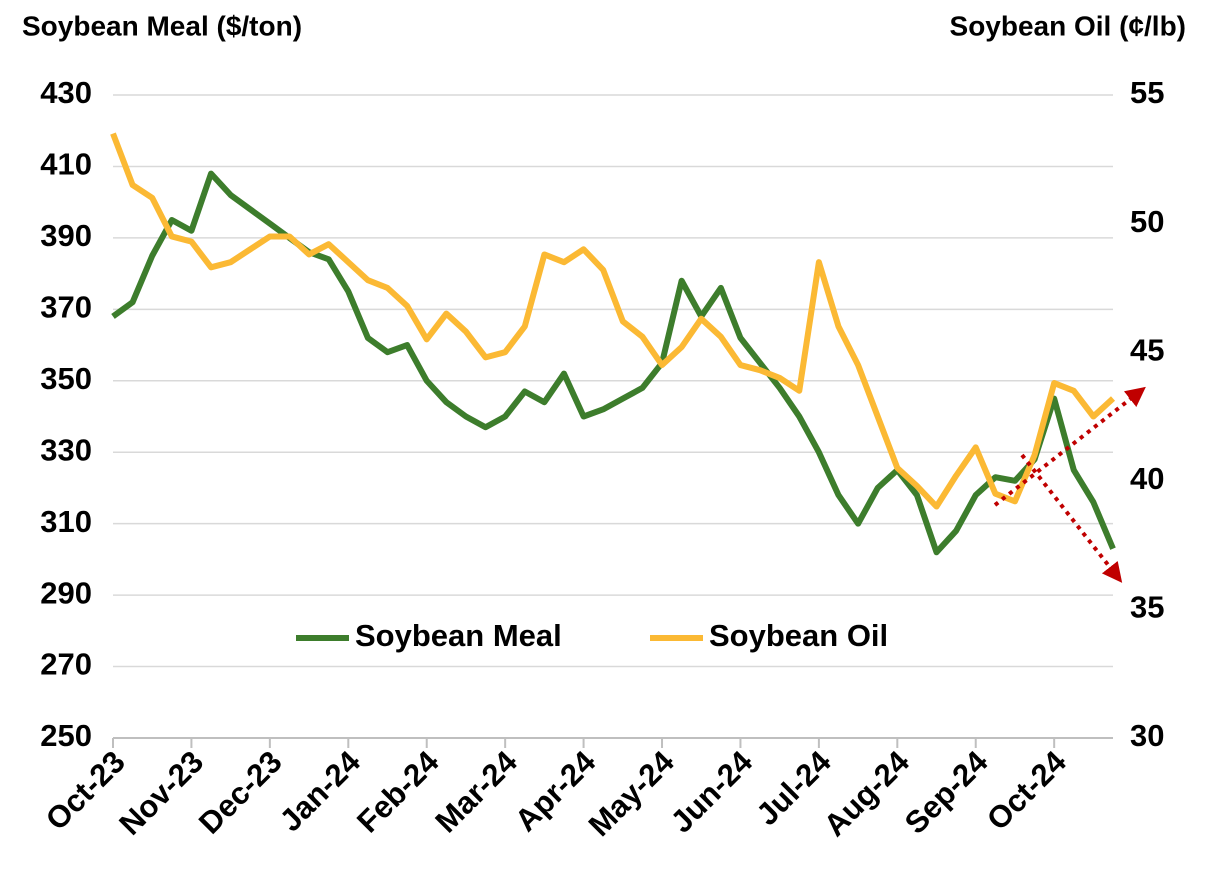  What do you see at coordinates (161, 793) in the screenshot?
I see `x-tick-label: Nov-23` at bounding box center [161, 793].